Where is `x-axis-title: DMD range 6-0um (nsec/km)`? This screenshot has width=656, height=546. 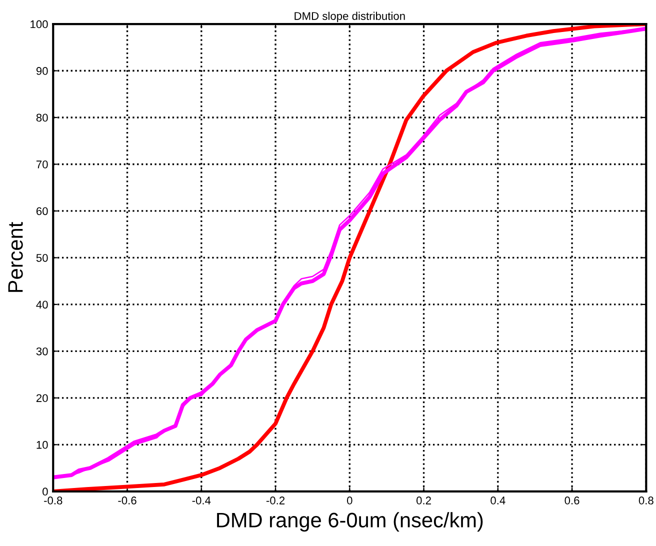
x-axis-title: DMD range 6-0um (nsec/km) is located at coordinates (350, 522).